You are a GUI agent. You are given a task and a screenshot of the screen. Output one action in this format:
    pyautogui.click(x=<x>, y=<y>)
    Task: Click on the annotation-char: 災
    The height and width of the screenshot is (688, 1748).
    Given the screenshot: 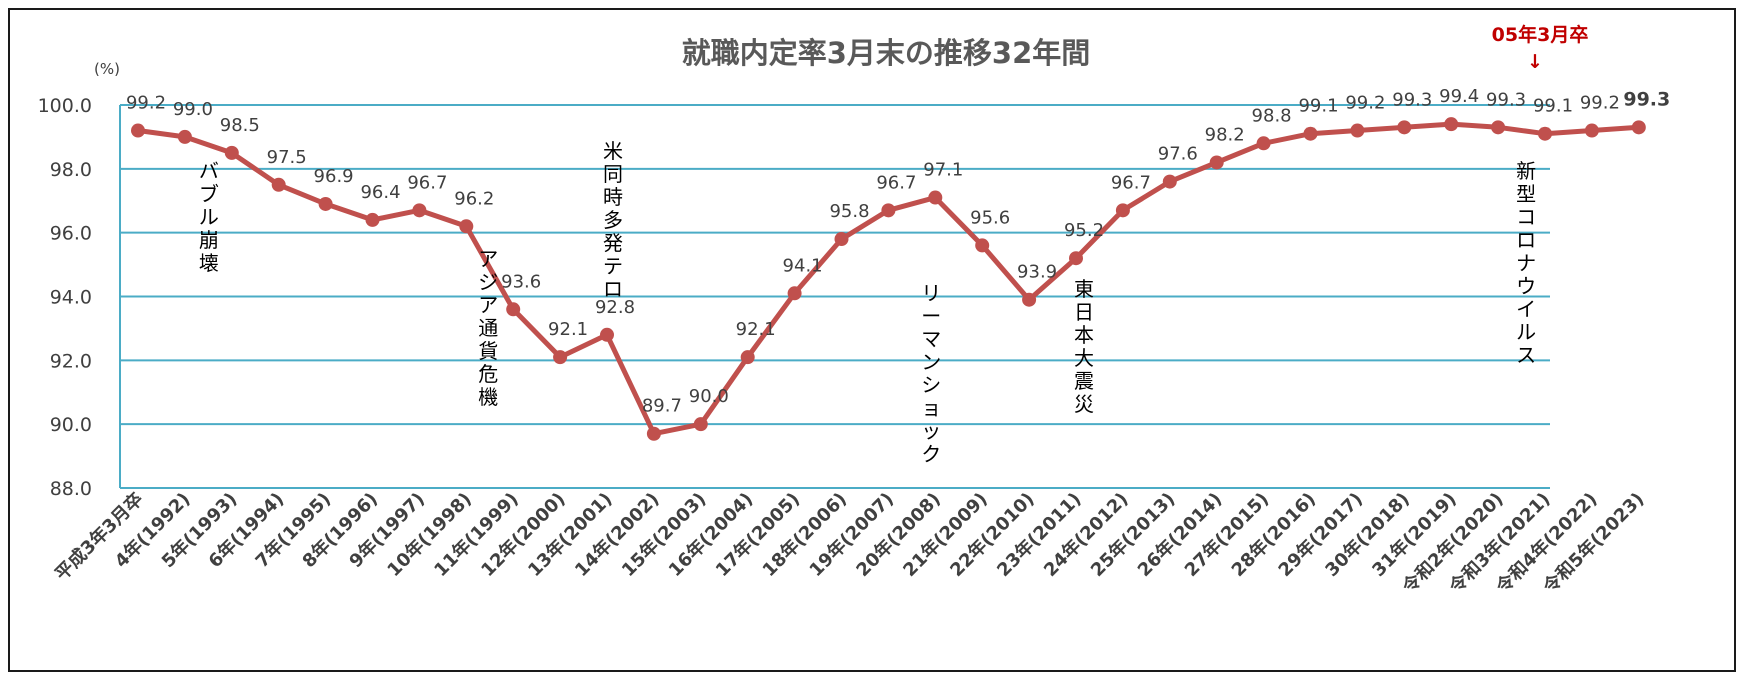 What is the action you would take?
    pyautogui.click(x=1084, y=404)
    